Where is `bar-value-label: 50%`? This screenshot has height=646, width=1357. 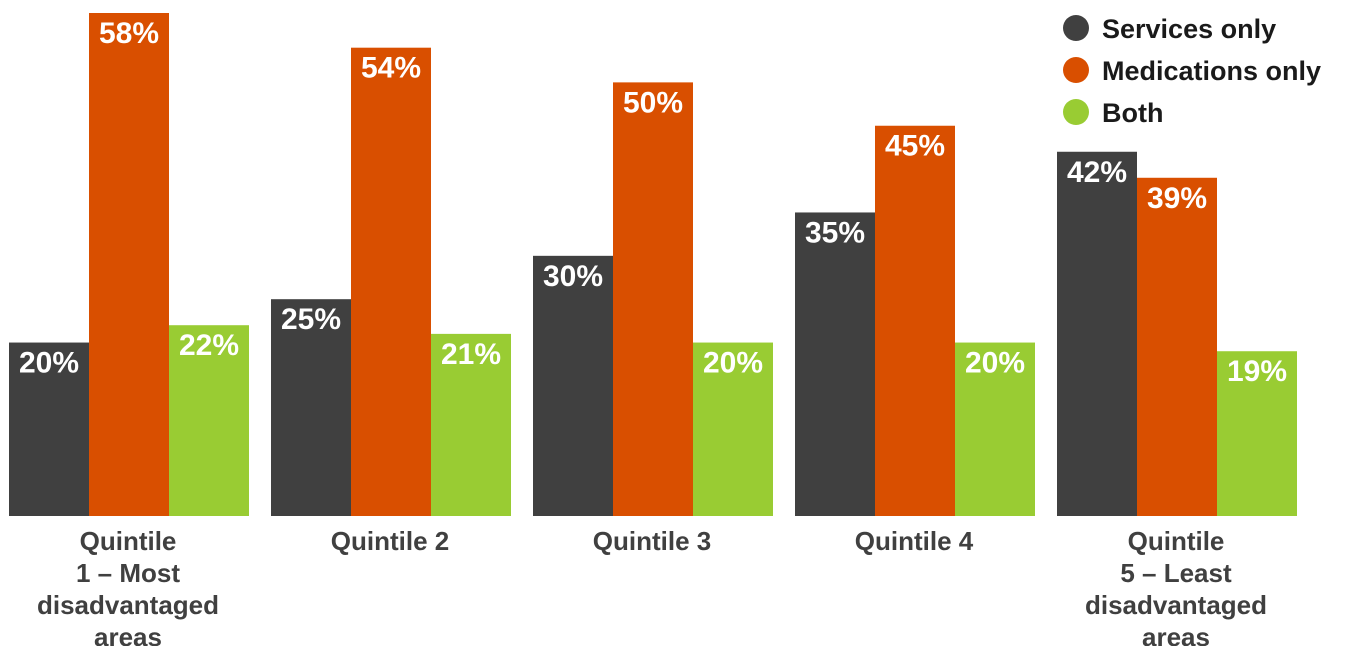 bar-value-label: 50% is located at coordinates (653, 102).